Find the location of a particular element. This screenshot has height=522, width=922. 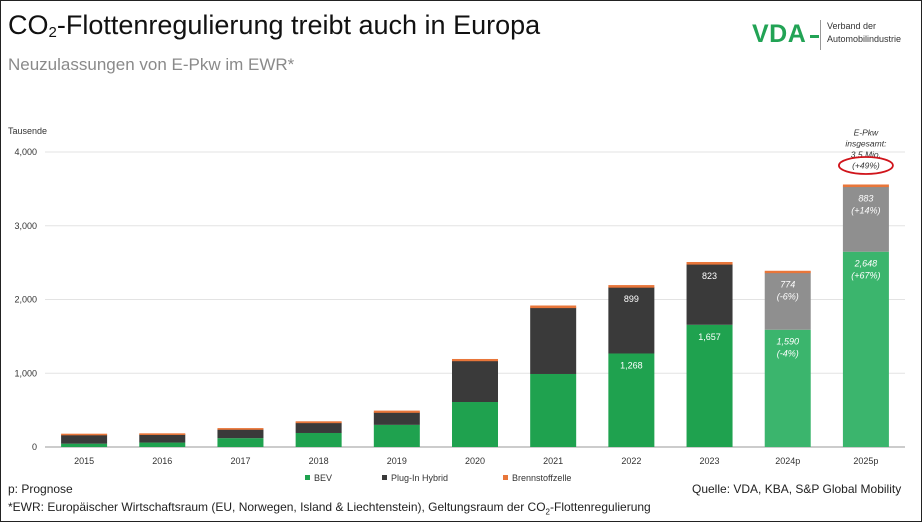

legend-label: BEV is located at coordinates (323, 478).